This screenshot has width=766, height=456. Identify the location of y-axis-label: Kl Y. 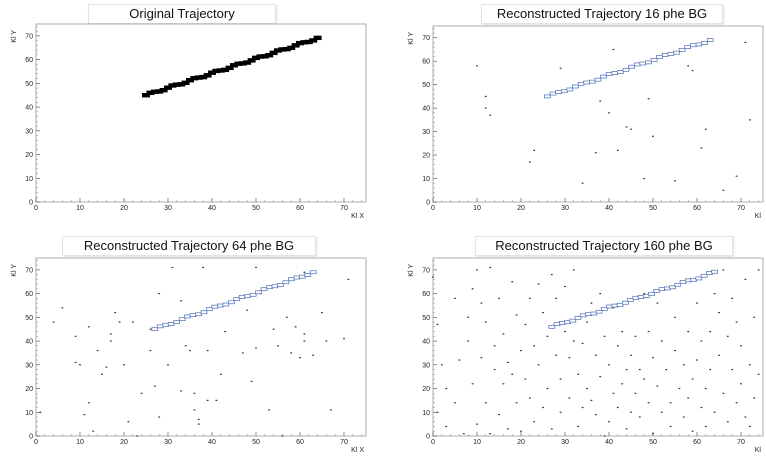
(14, 36).